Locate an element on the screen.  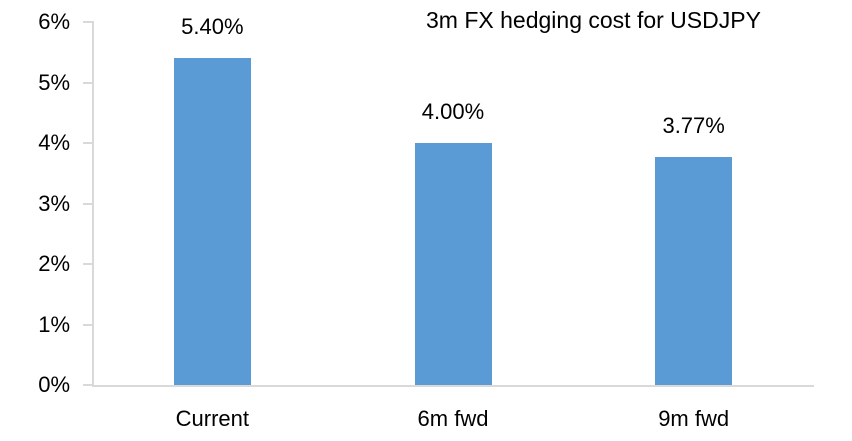
y-tick-label: 0% is located at coordinates (54, 384).